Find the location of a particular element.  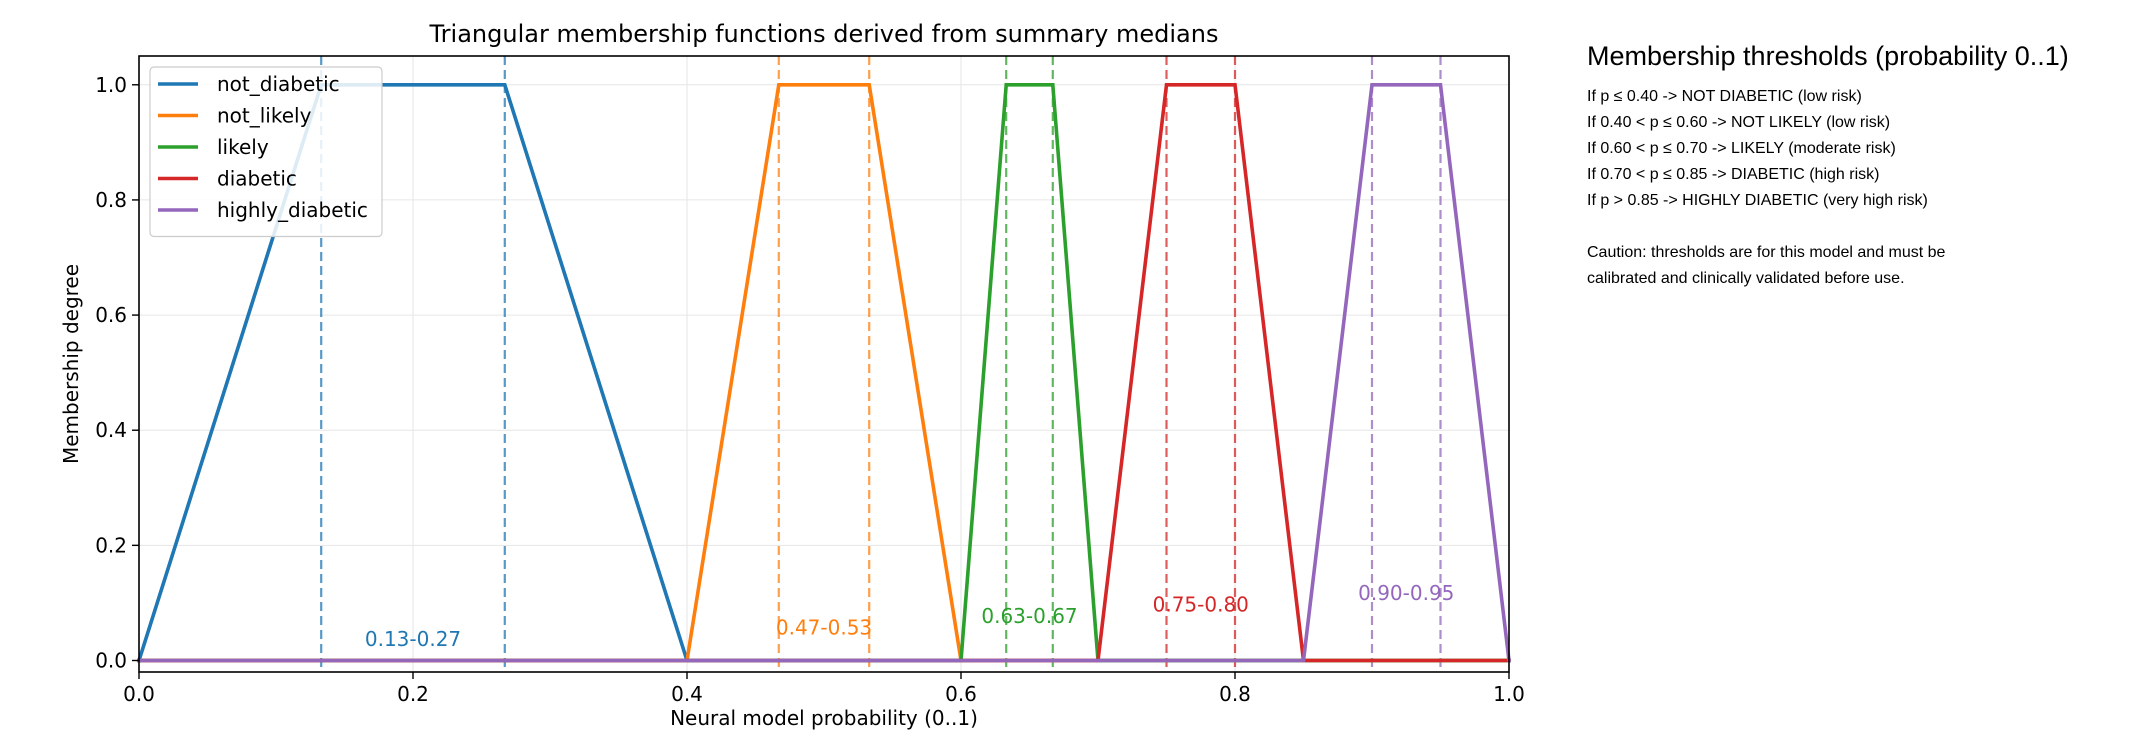

band-label-highly_diabetic: 0.90-0.95 is located at coordinates (1406, 593).